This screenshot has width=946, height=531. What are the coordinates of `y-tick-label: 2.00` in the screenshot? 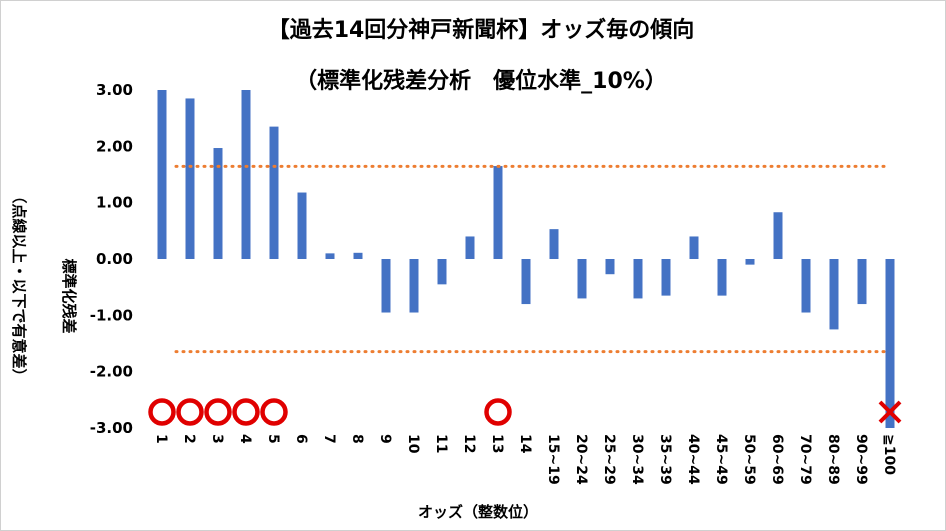 It's located at (114, 146).